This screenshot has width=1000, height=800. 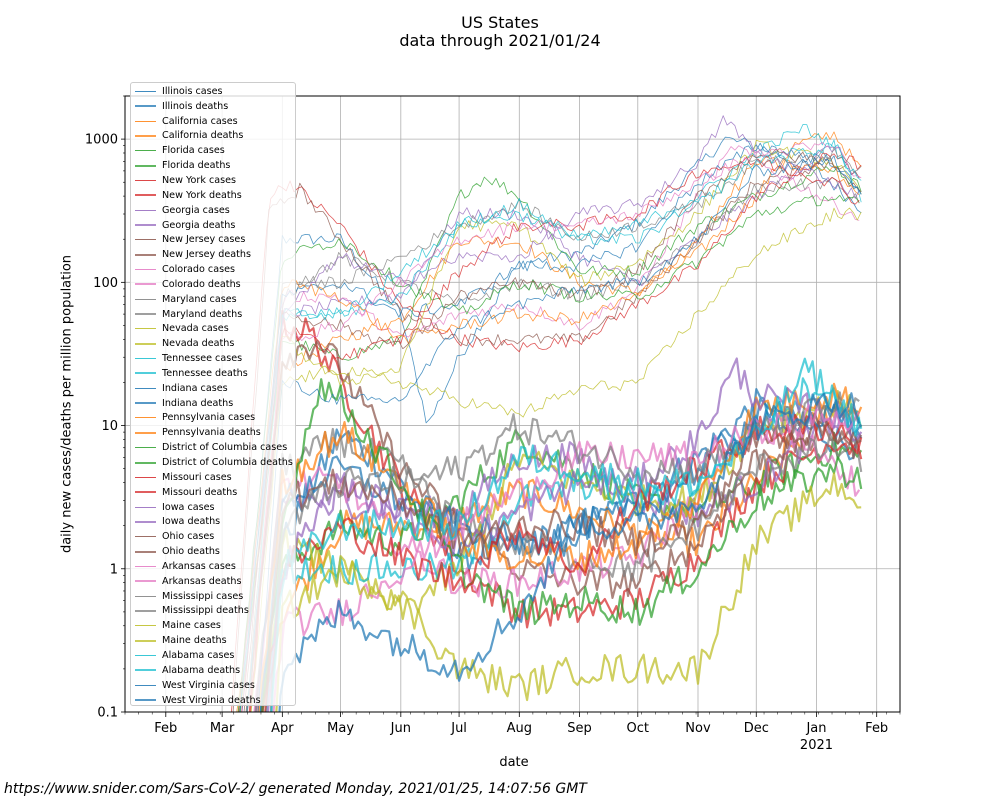 I want to click on x-tick-label: Jan, so click(x=815, y=728).